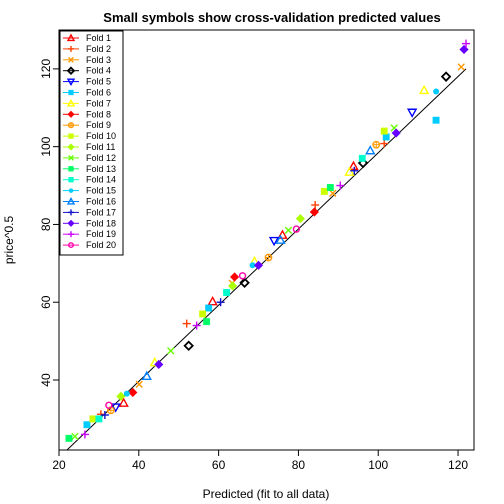  I want to click on x-tick-label: 80, so click(299, 465).